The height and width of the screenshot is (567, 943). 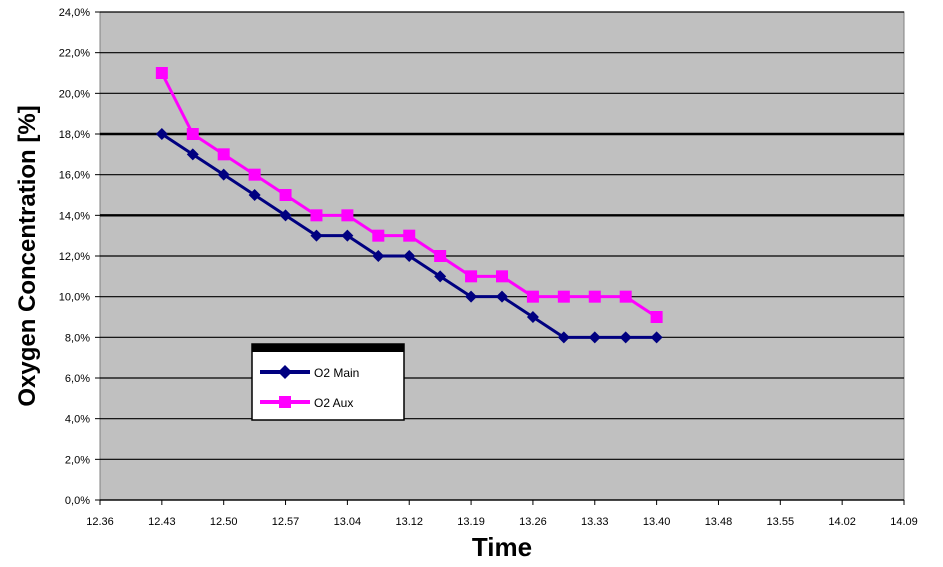 What do you see at coordinates (77, 501) in the screenshot?
I see `y-tick-label: 0,0%` at bounding box center [77, 501].